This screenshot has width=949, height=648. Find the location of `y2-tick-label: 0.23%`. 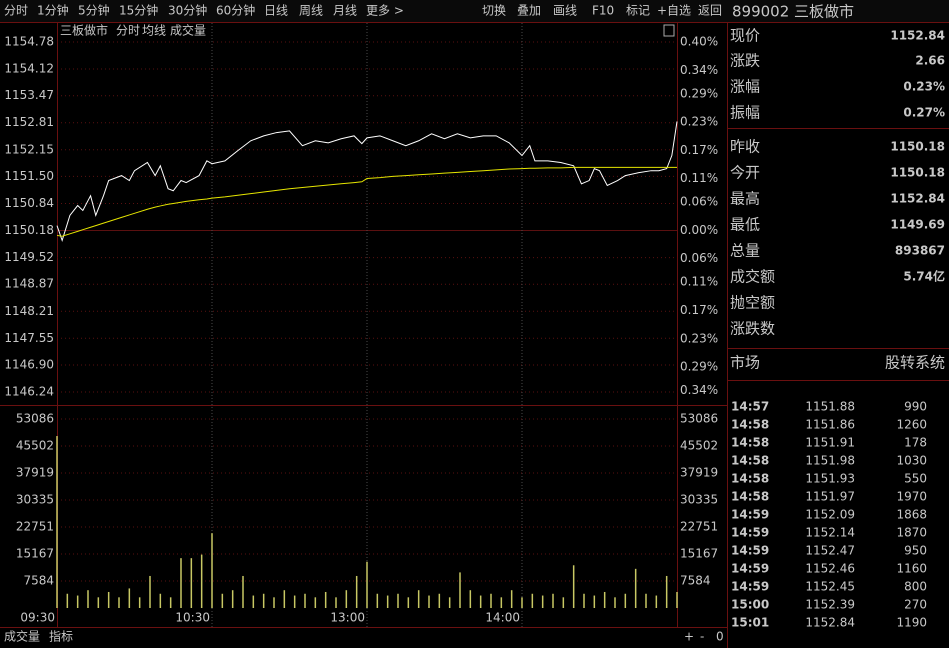

y2-tick-label: 0.23% is located at coordinates (699, 122).